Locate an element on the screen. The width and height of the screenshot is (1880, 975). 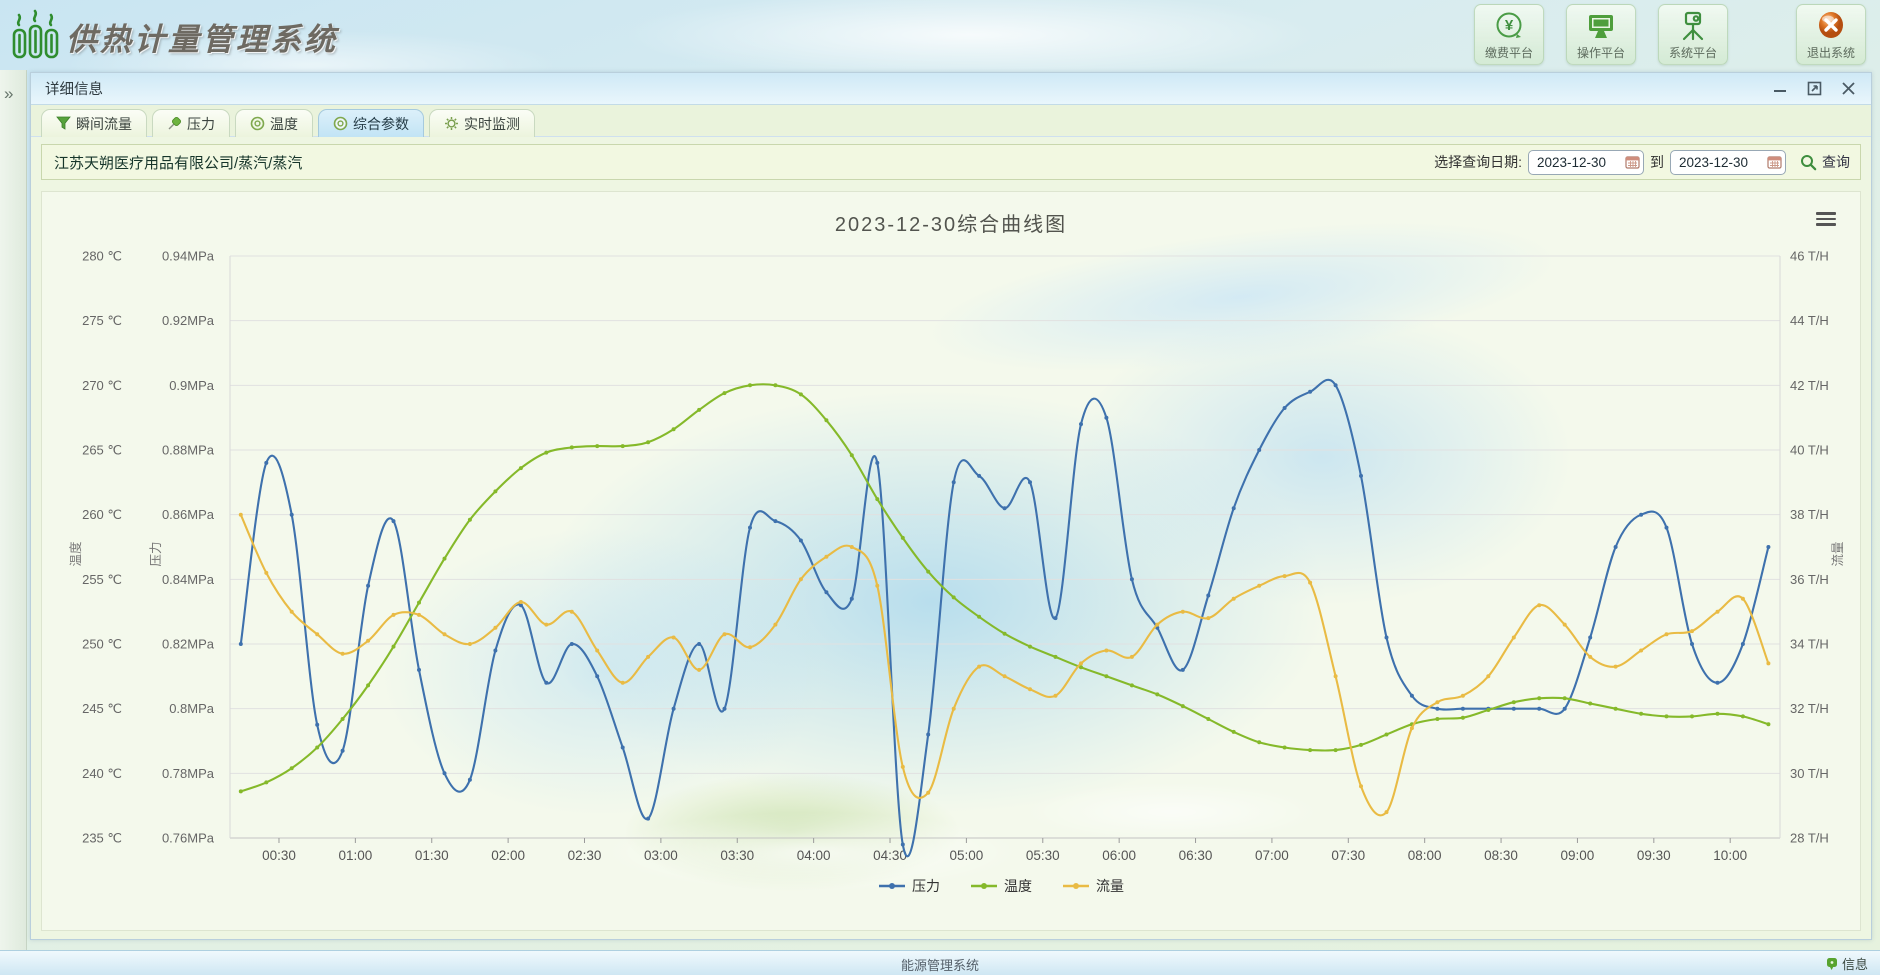
tab-realtime-monitoring: 实时监测 is located at coordinates (482, 123).